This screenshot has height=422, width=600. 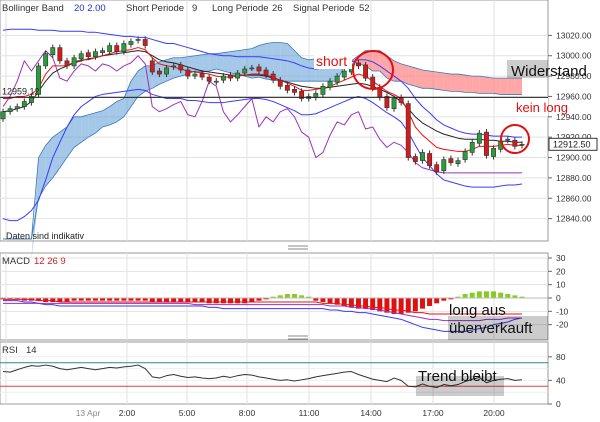 What do you see at coordinates (34, 261) in the screenshot?
I see `macd-legend: MACD 12 26 9` at bounding box center [34, 261].